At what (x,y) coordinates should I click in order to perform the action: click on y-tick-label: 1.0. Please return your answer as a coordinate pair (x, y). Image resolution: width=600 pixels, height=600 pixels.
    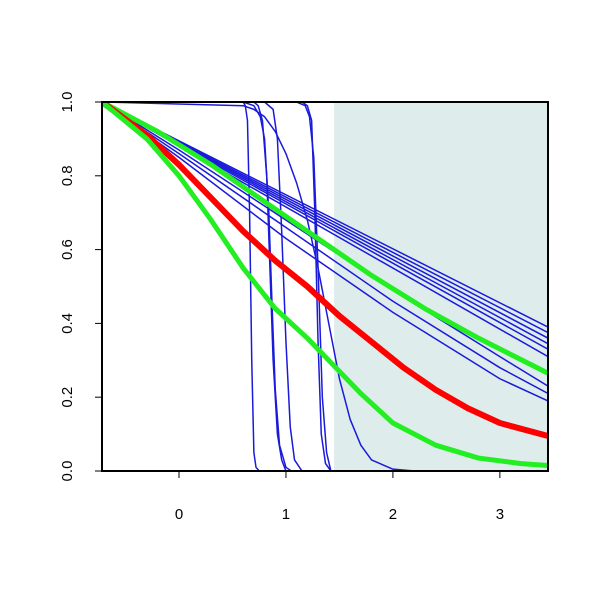
    Looking at the image, I should click on (67, 102).